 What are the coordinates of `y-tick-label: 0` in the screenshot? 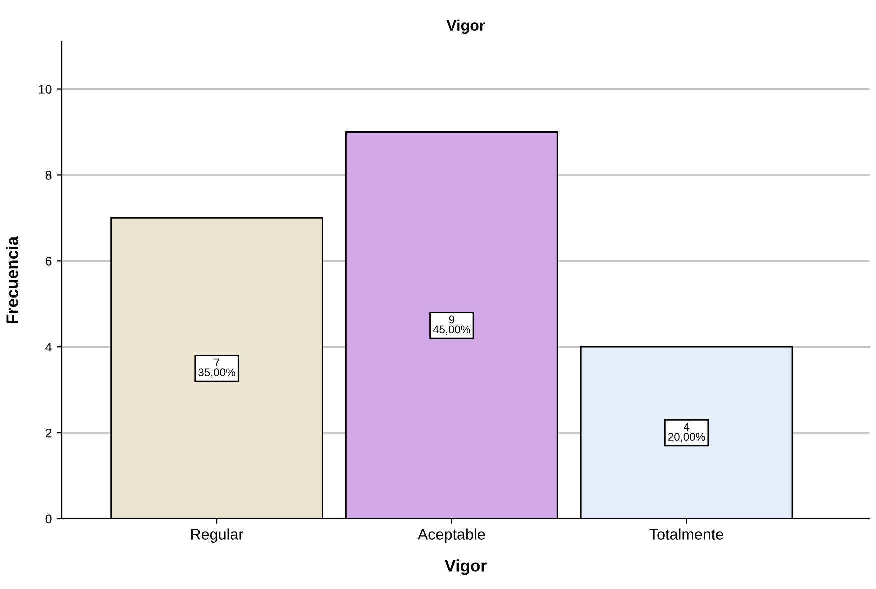 It's located at (49, 519).